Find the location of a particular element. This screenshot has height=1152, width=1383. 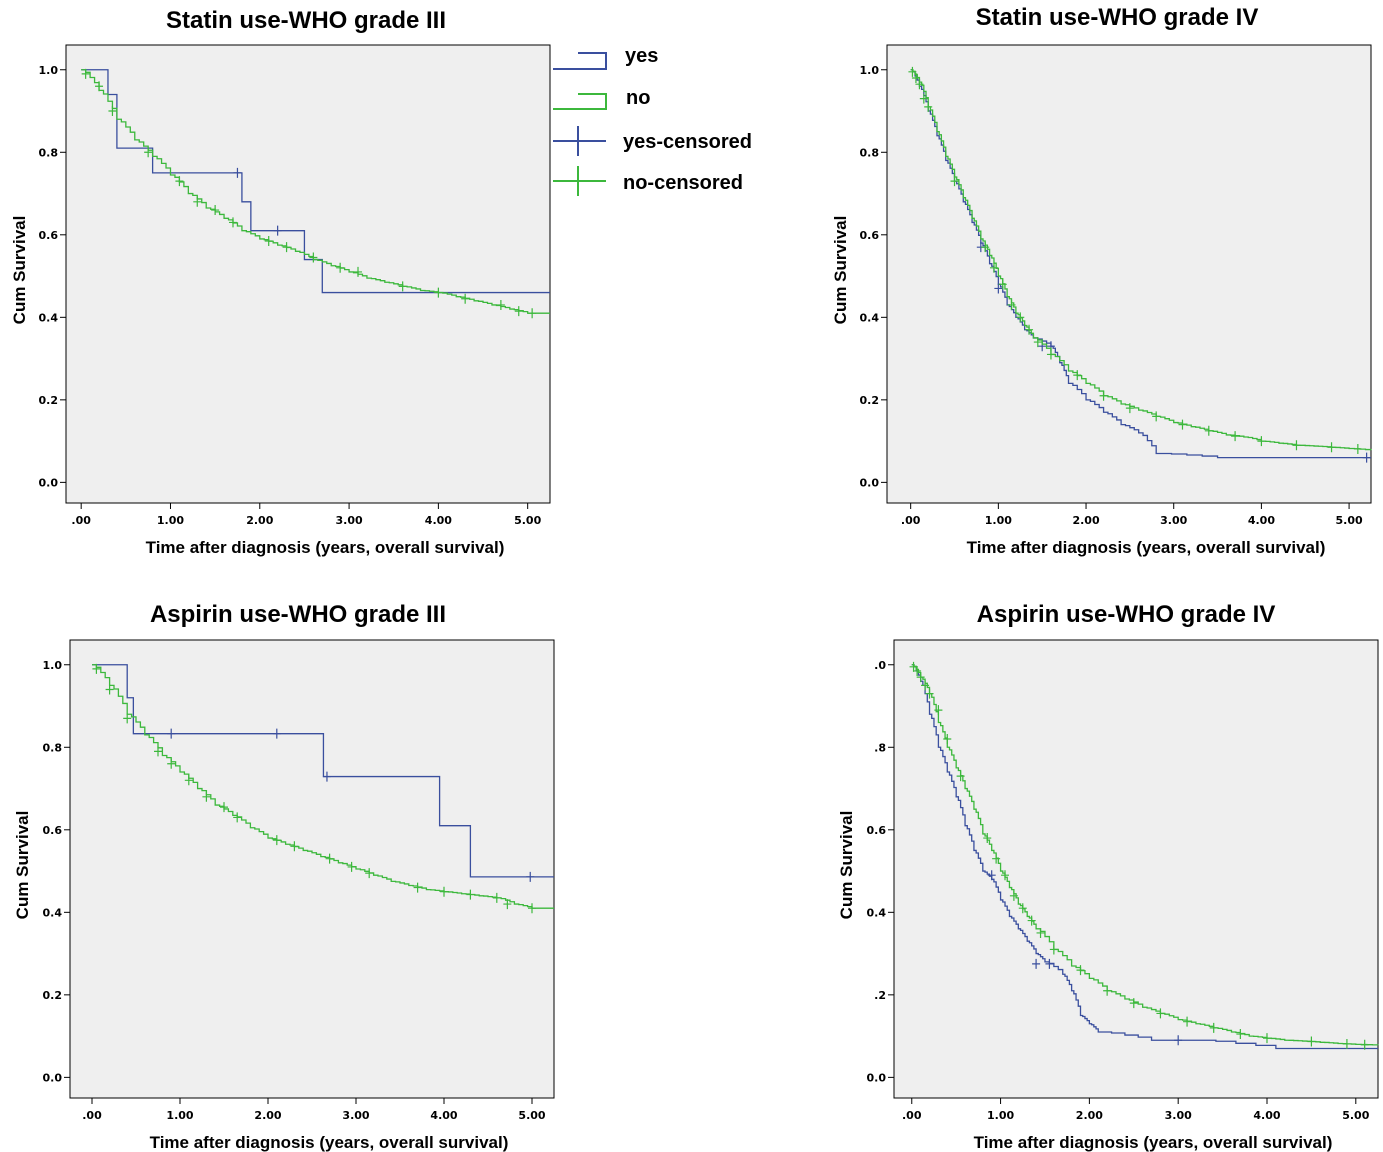

panel-title: Statin use-WHO grade III is located at coordinates (306, 20).